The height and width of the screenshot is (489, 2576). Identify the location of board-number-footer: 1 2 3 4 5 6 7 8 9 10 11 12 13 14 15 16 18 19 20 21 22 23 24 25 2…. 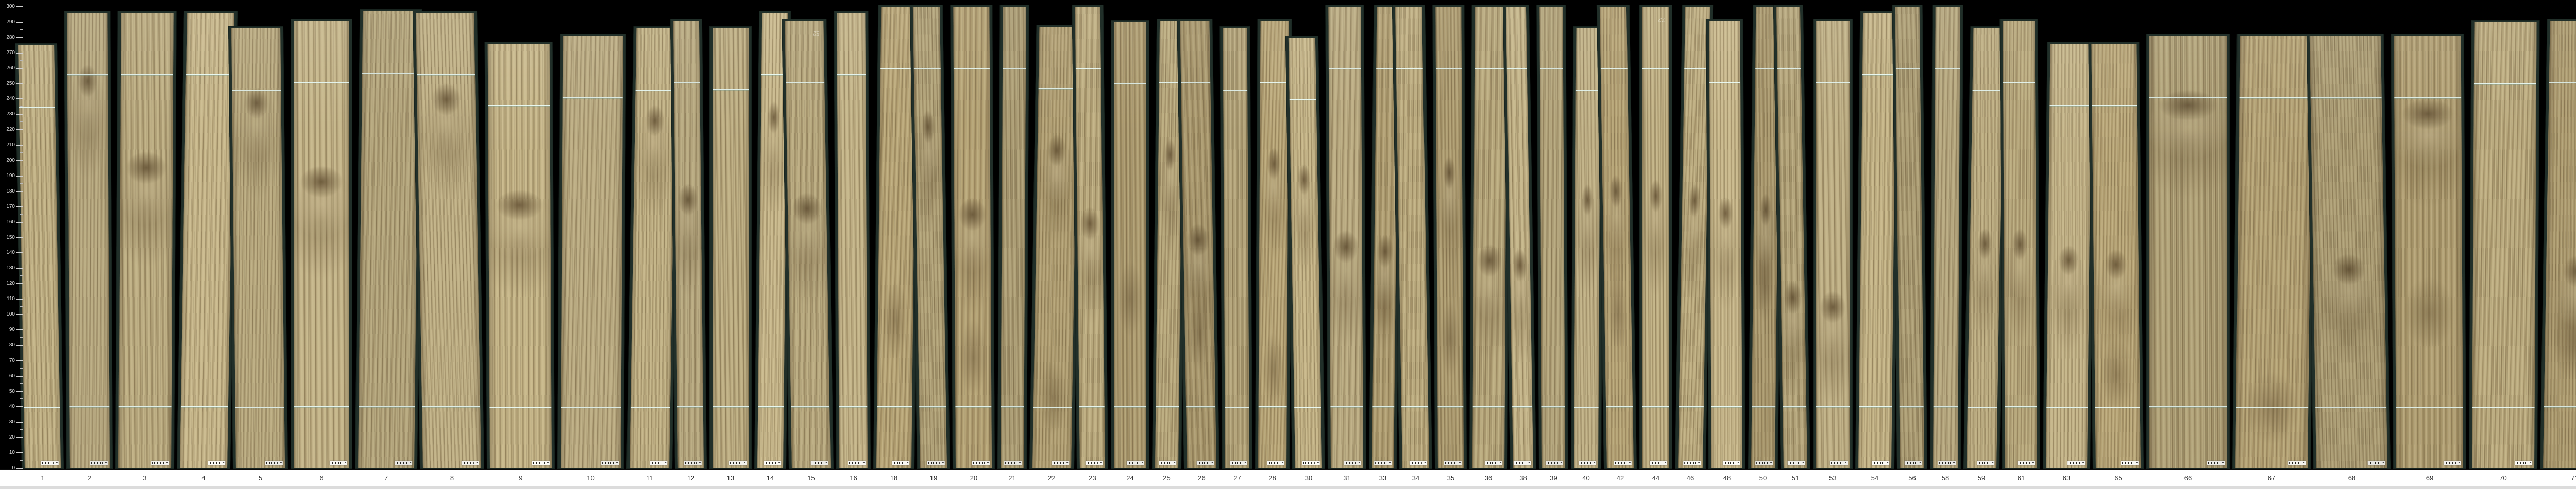
(1288, 479).